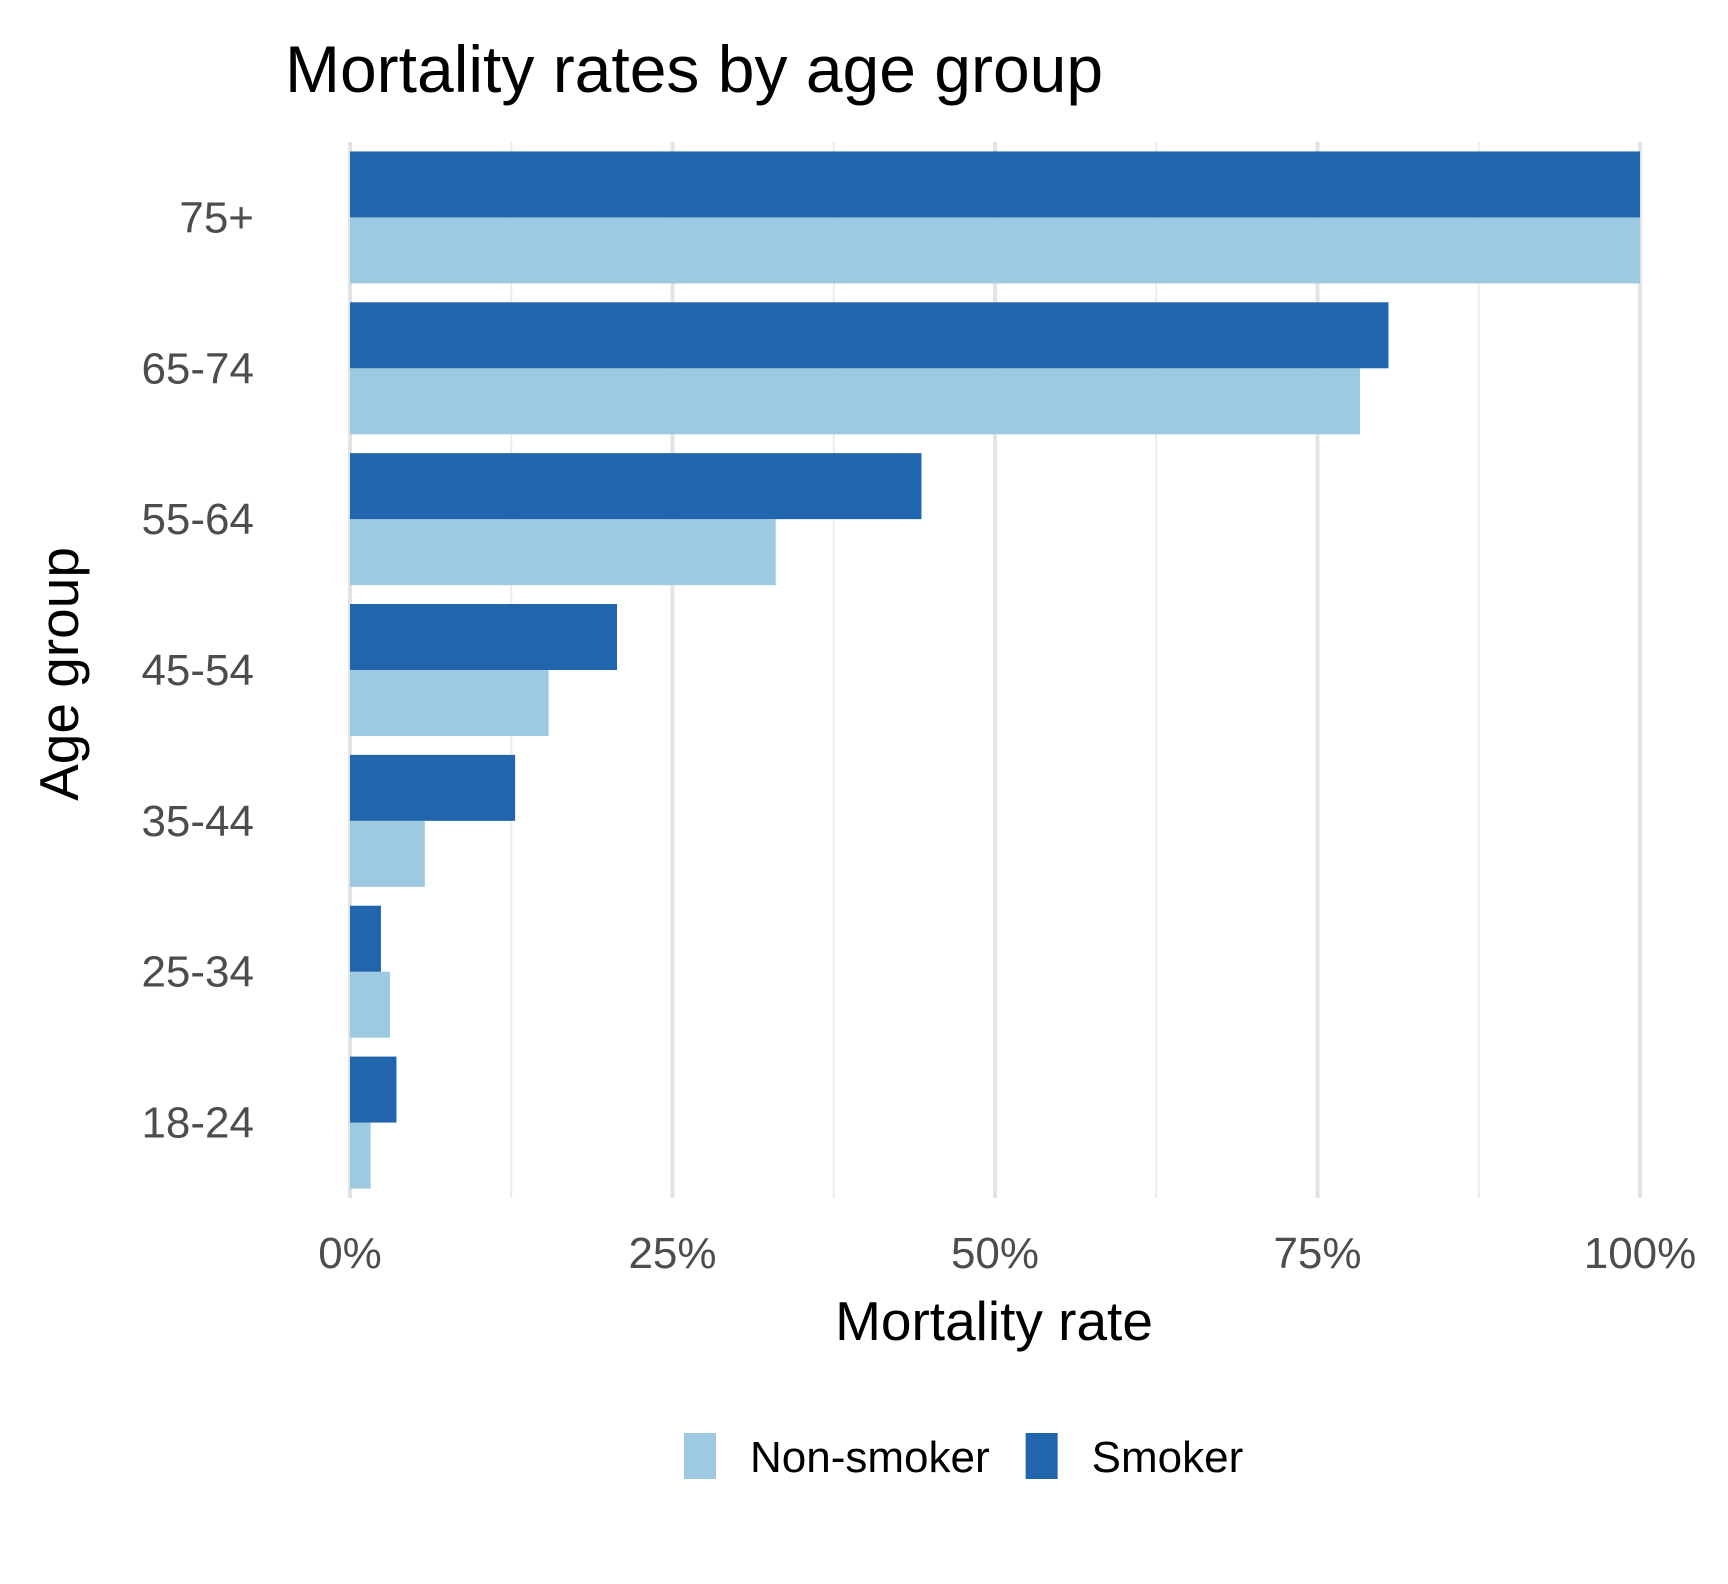 The width and height of the screenshot is (1728, 1584). Describe the element at coordinates (672, 1253) in the screenshot. I see `x-tick-label: 25%` at that location.